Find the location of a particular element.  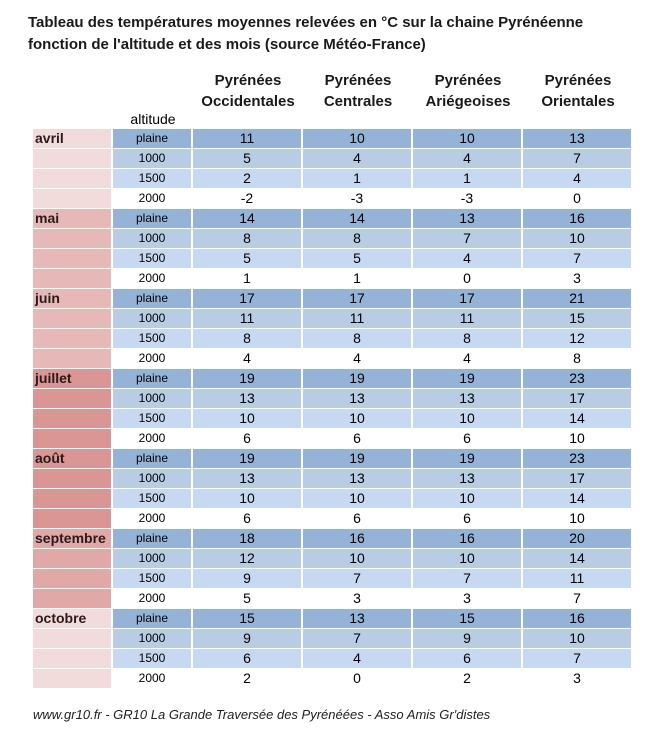

table-row: 2000 1 1 0 3 is located at coordinates (333, 279).